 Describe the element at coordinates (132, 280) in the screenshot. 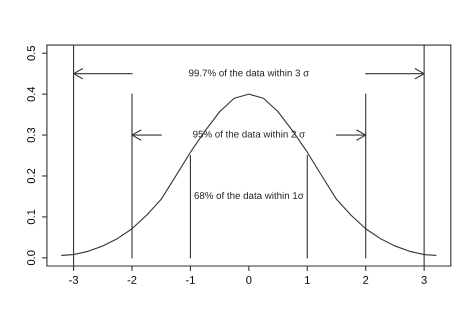

I see `x-tick-label: -2` at that location.